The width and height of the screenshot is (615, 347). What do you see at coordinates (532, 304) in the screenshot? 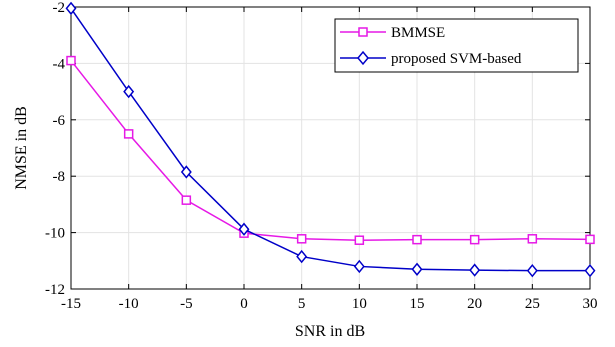
I see `x-tick-label: 25` at bounding box center [532, 304].